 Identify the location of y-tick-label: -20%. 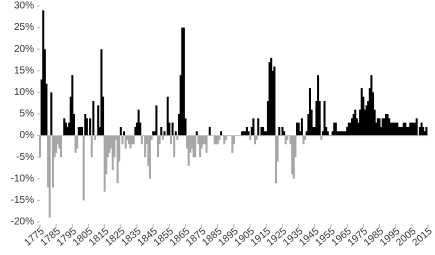
(22, 222).